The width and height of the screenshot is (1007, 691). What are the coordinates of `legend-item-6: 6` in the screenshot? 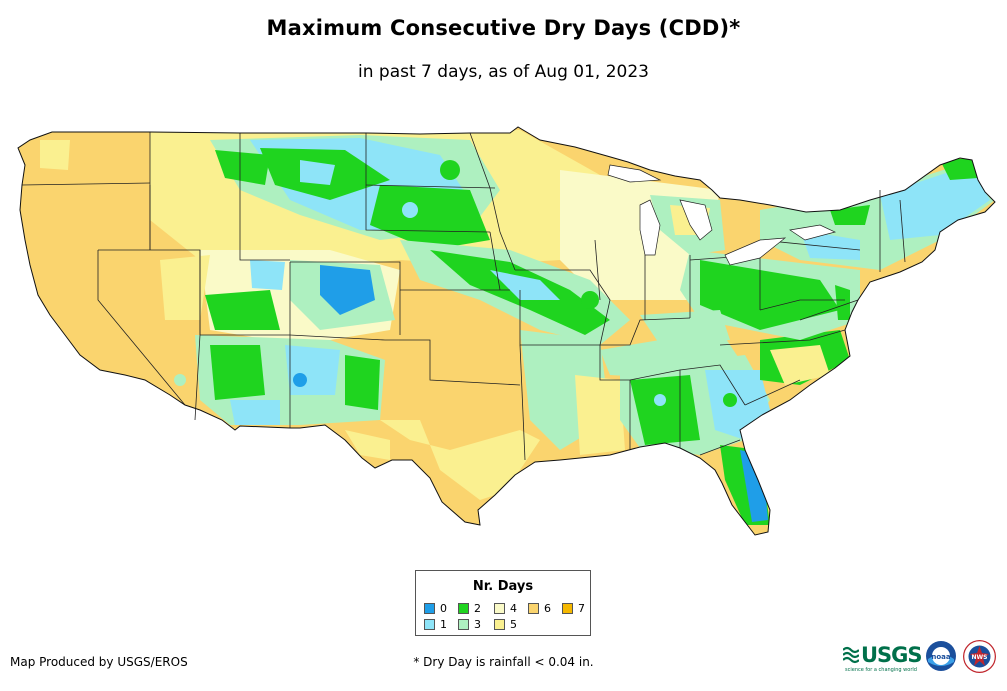 It's located at (539, 609).